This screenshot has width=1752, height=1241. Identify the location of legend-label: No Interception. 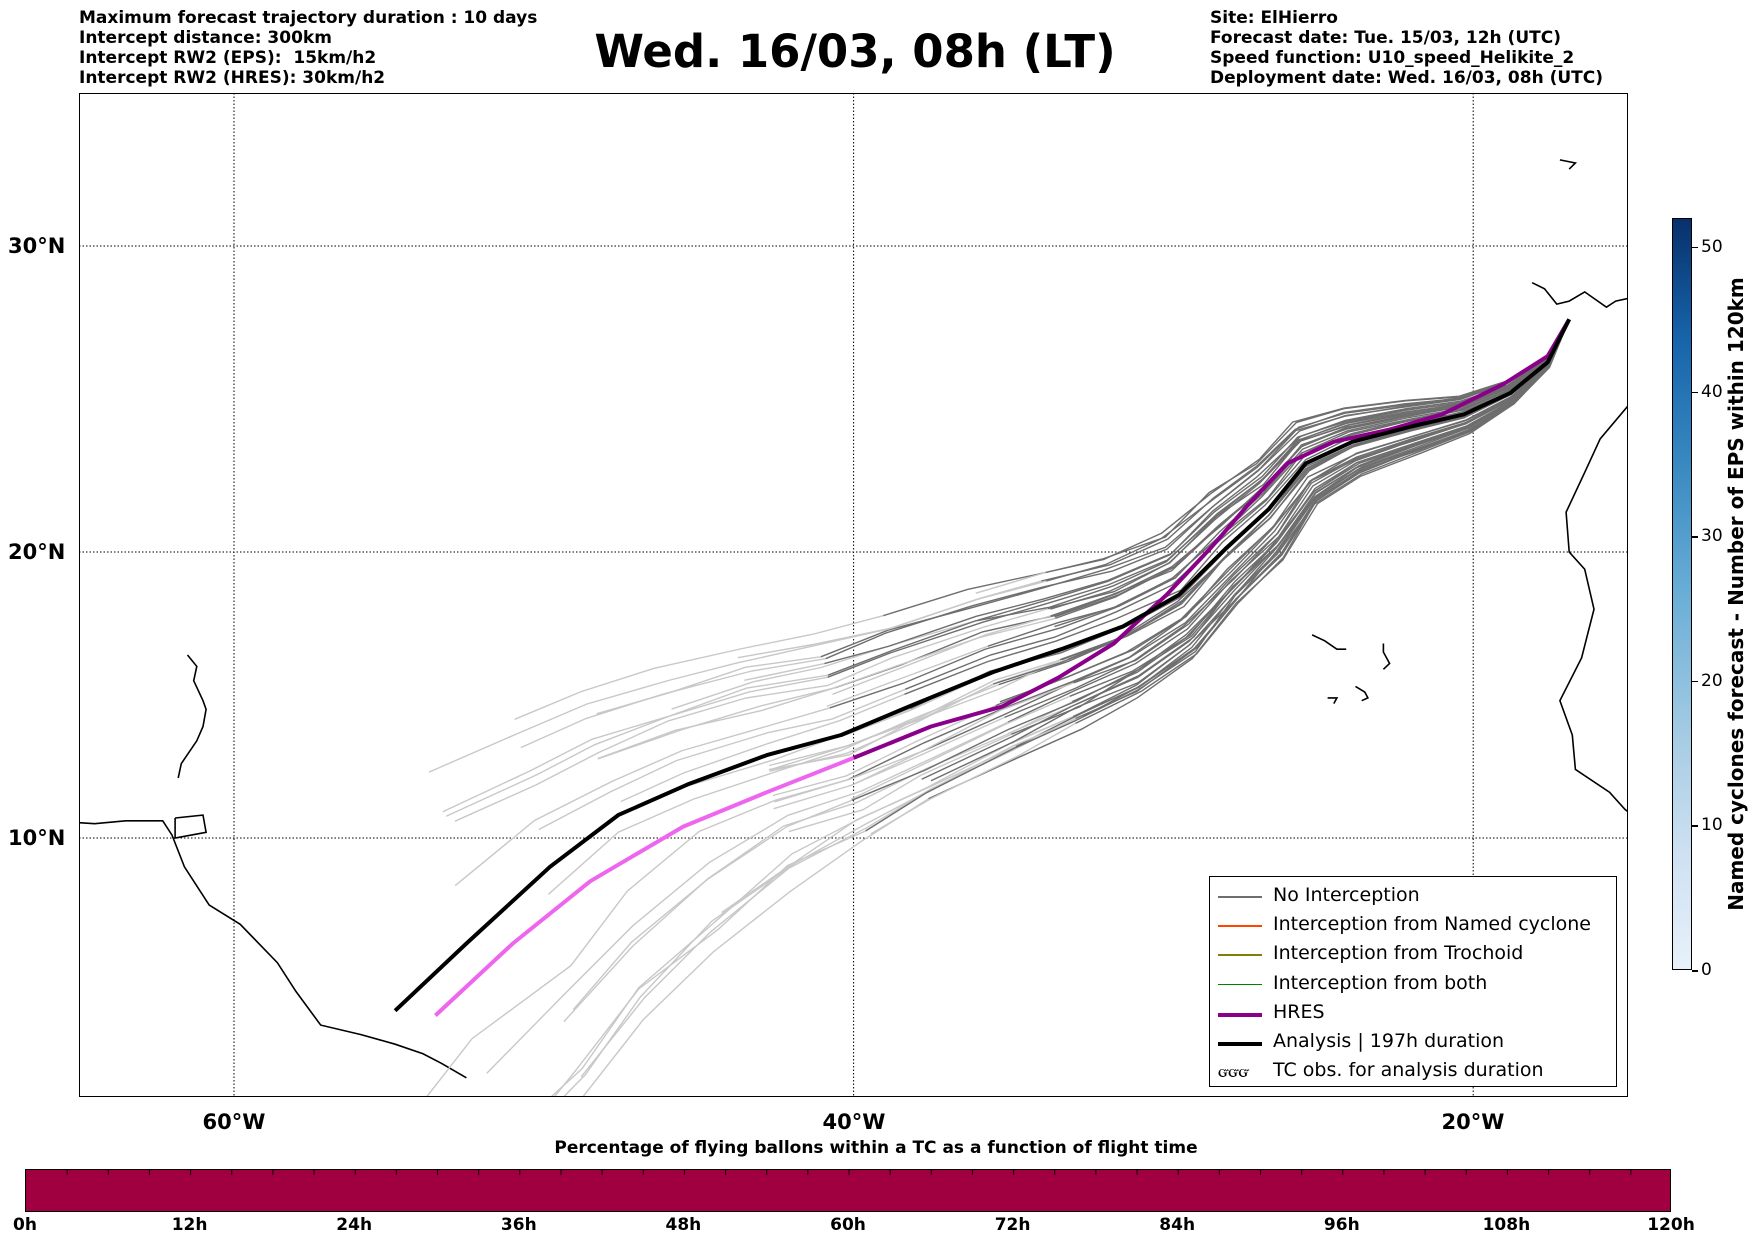
(1346, 895).